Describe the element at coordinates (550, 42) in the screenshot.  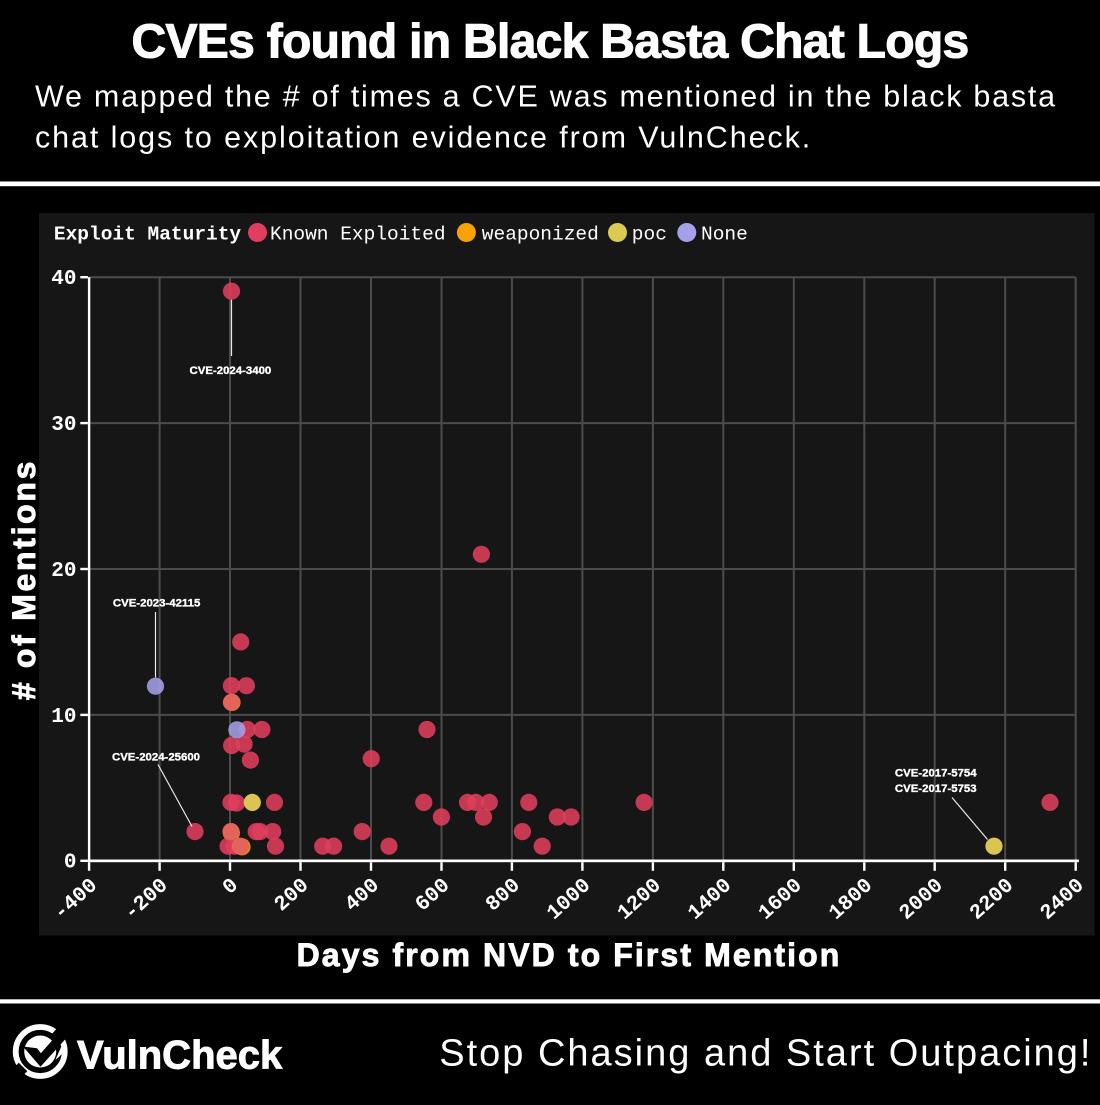
I see `svg-text:CVEs found in Black Basta Chat: CVEs found in Black Basta Chat Logs` at that location.